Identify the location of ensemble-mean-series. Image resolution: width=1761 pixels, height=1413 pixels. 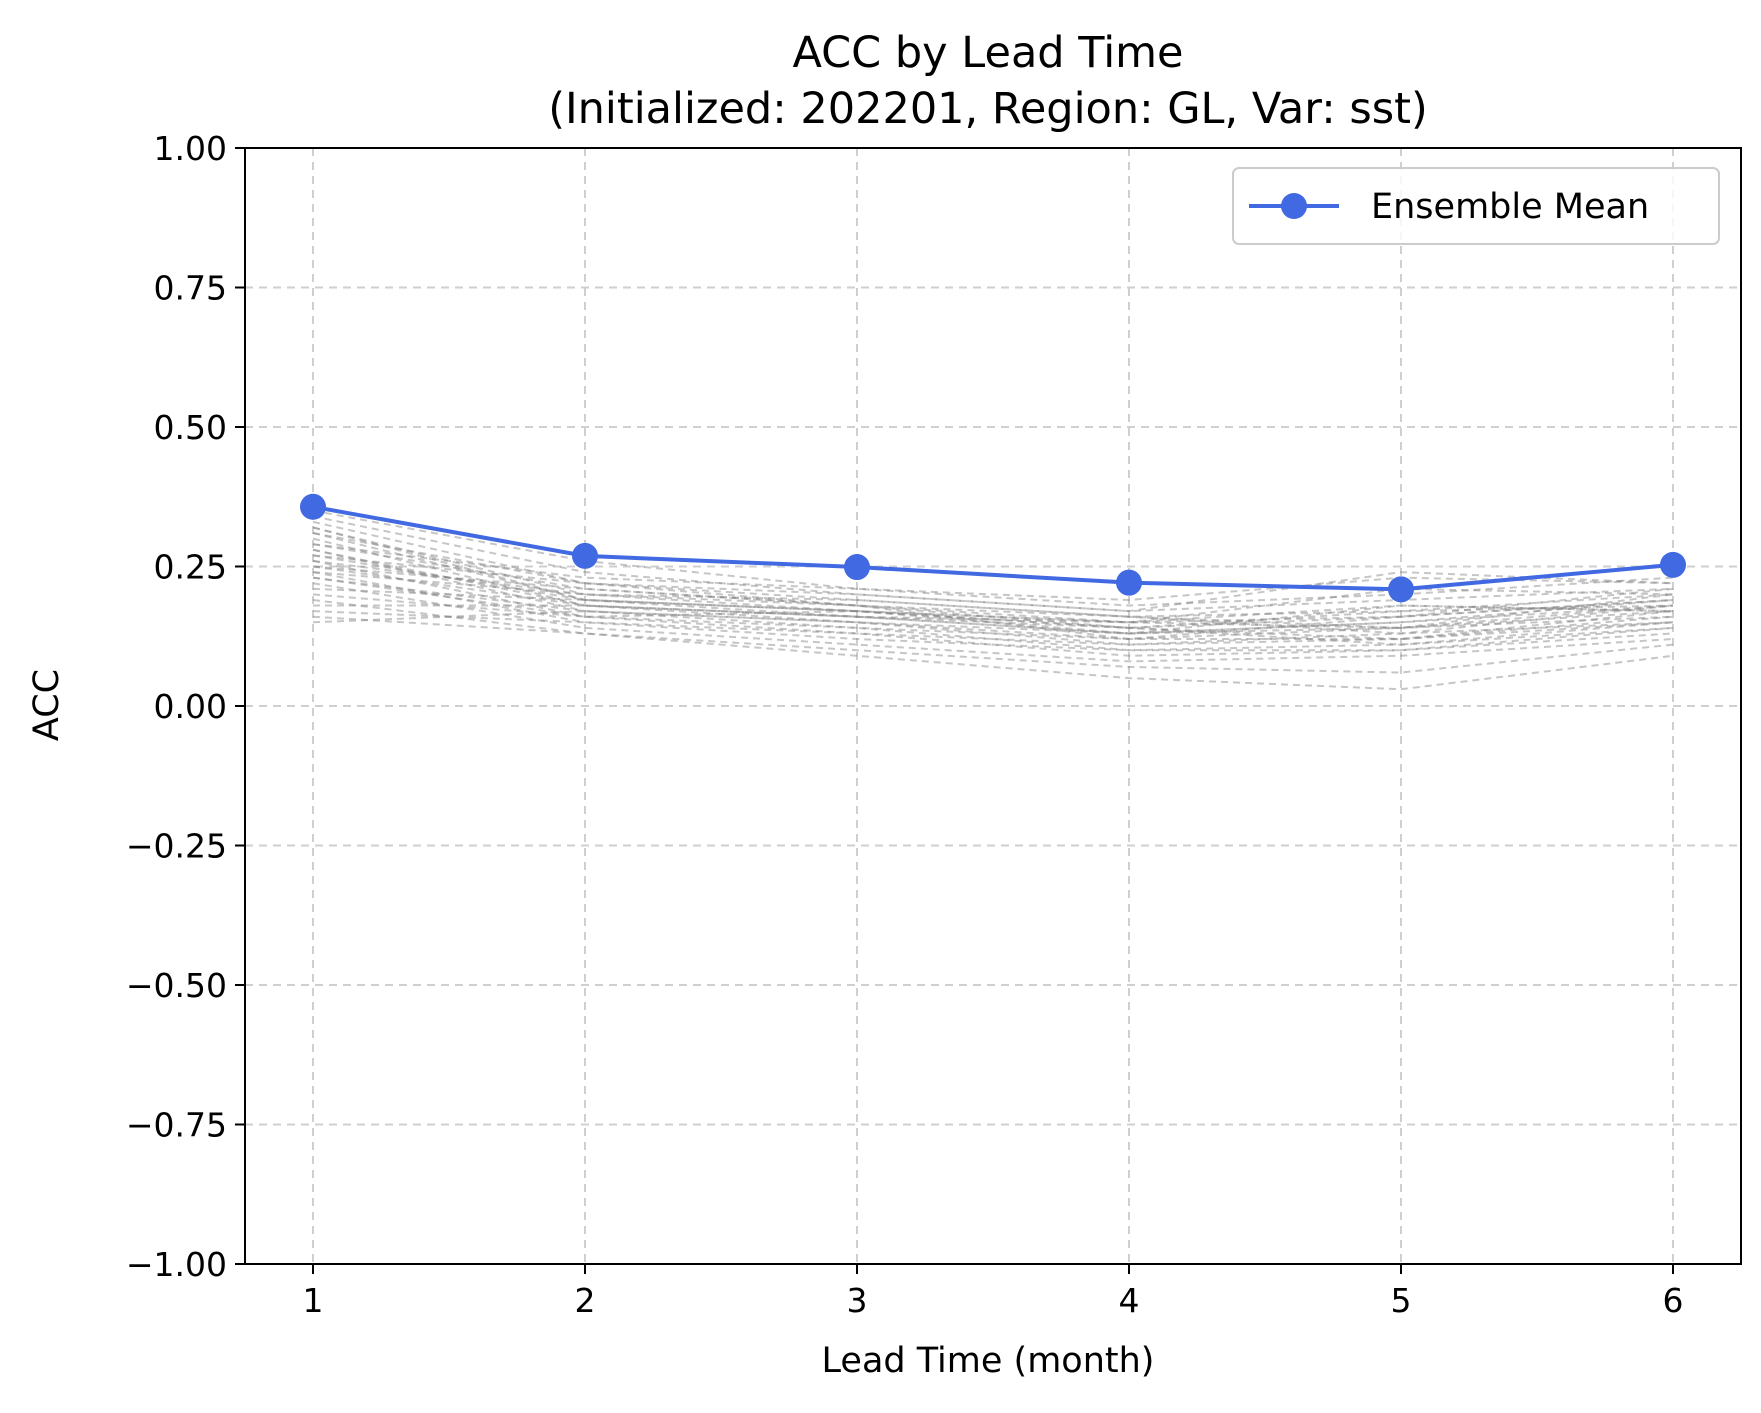
(993, 548).